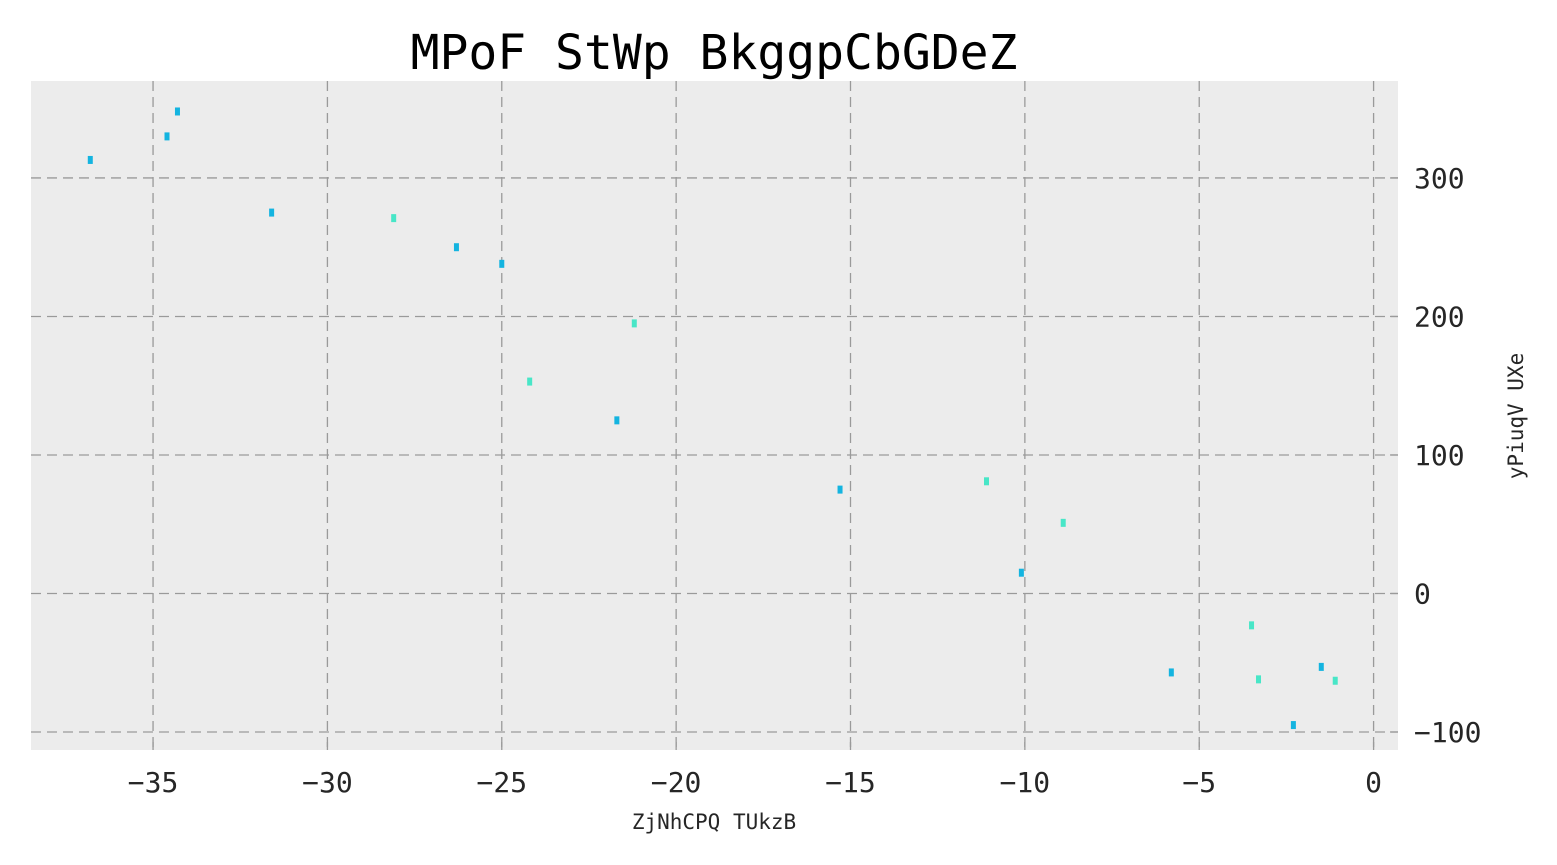  Describe the element at coordinates (1439, 455) in the screenshot. I see `y-tick-label: 100` at that location.